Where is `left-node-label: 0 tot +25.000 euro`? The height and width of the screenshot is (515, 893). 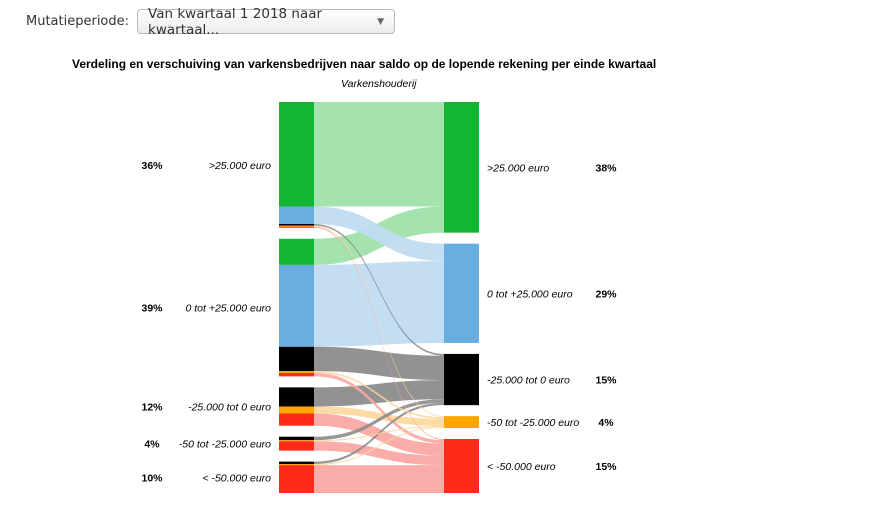 left-node-label: 0 tot +25.000 euro is located at coordinates (228, 309).